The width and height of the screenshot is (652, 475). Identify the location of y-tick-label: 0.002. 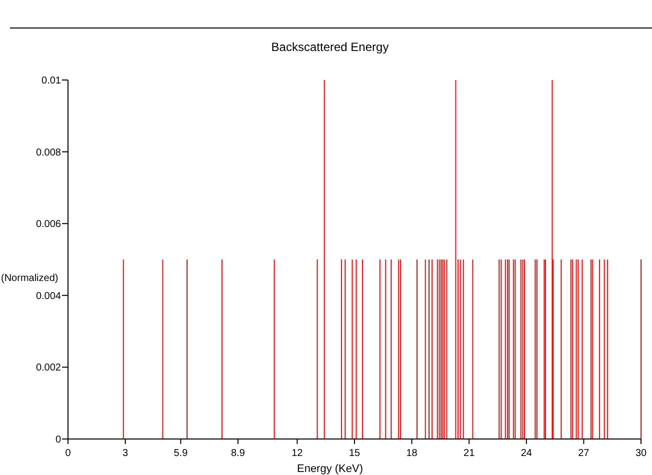
(49, 368).